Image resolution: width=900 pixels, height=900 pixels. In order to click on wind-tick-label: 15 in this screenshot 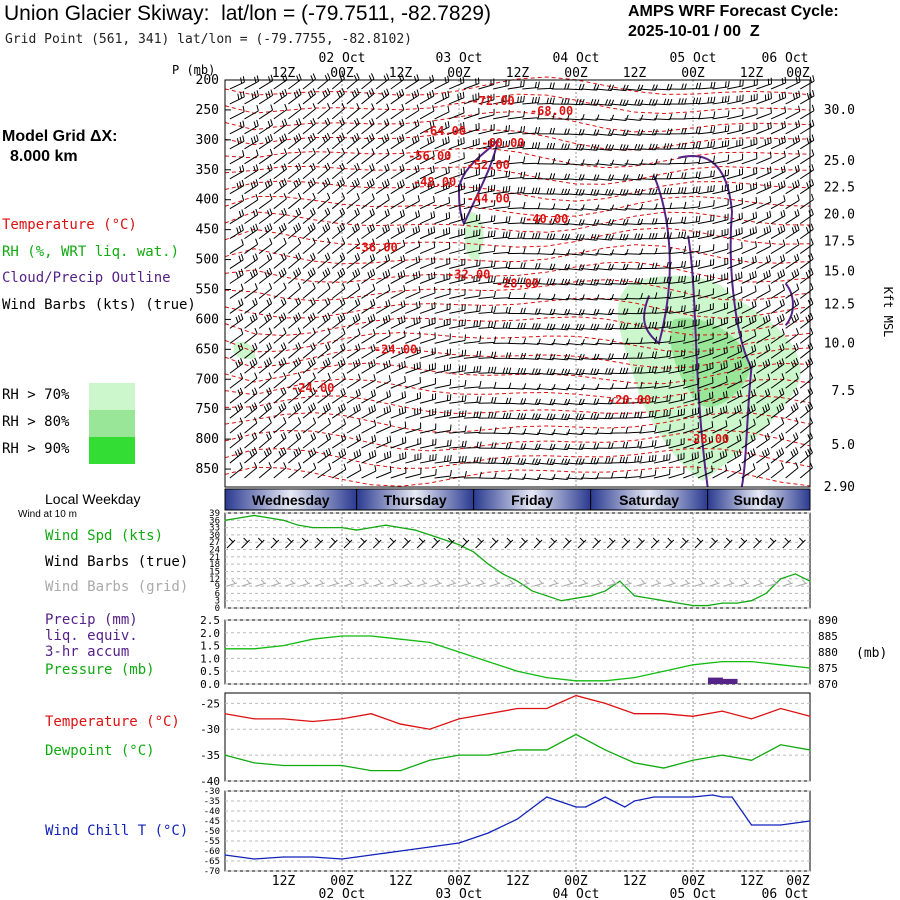, I will do `click(214, 572)`.